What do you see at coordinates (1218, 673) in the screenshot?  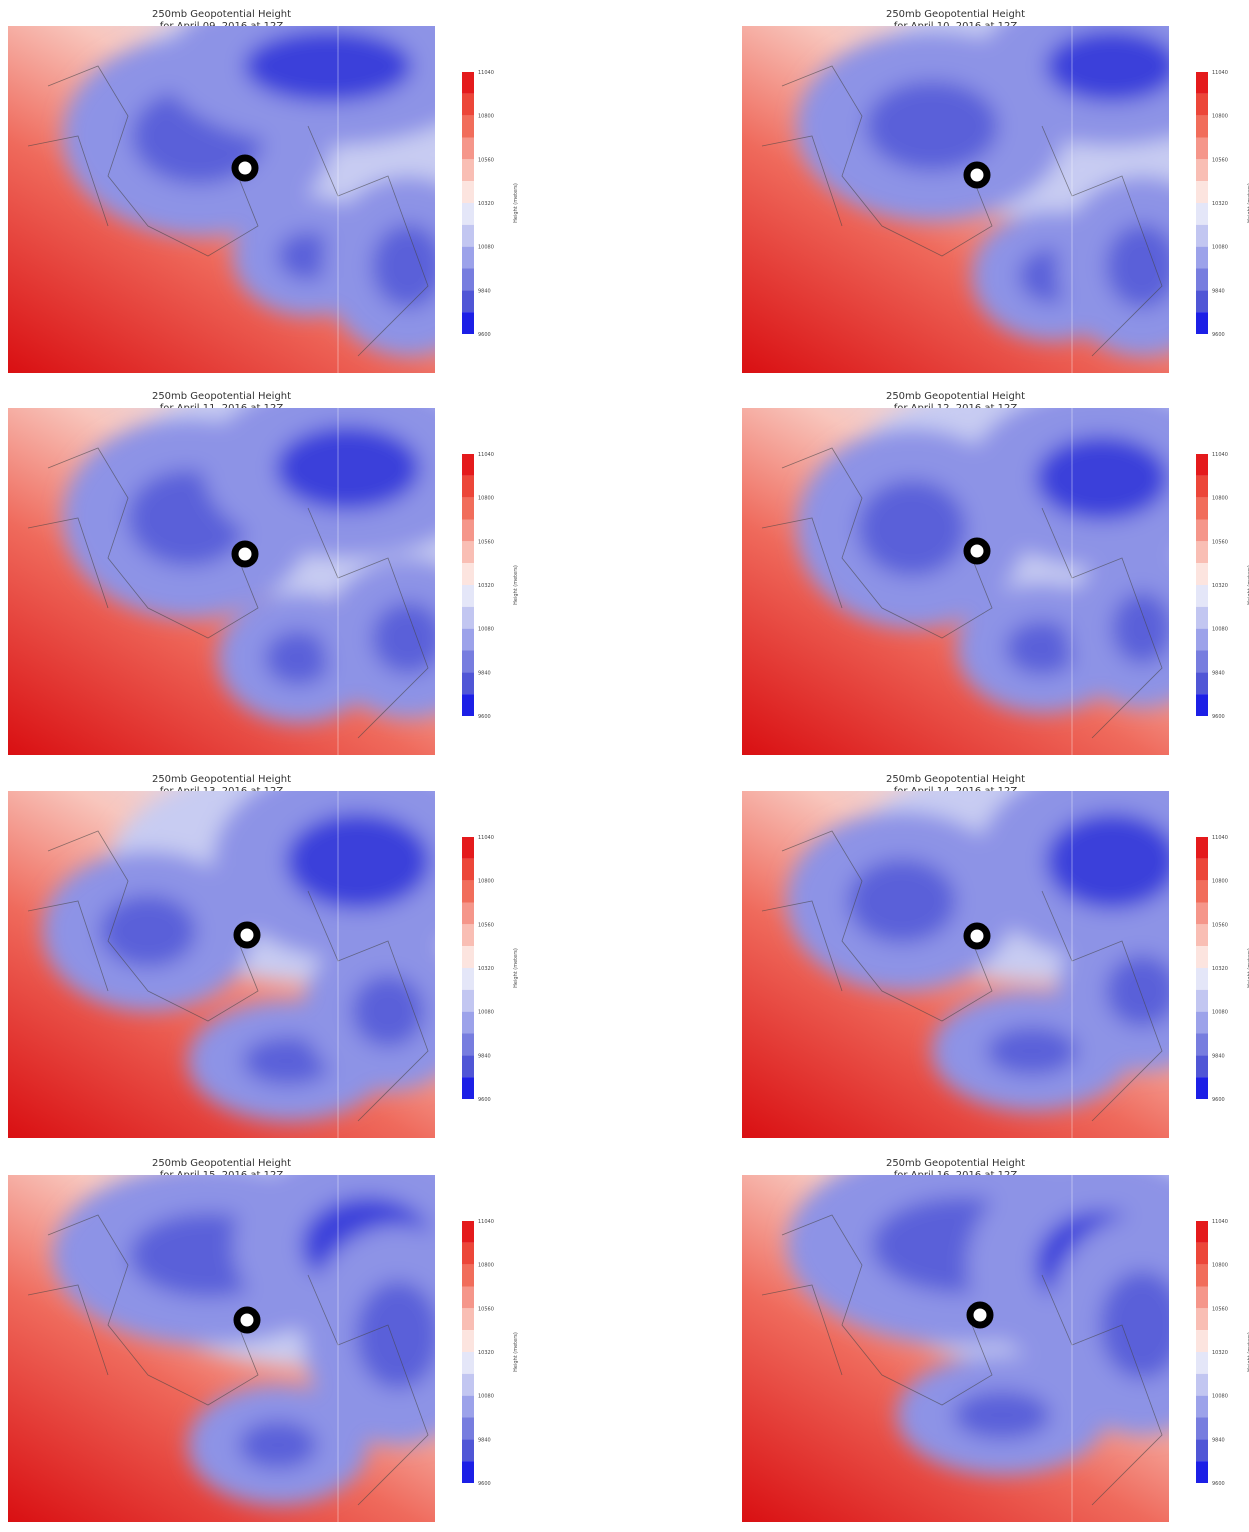 I see `colorbar-tick-label: 9840` at bounding box center [1218, 673].